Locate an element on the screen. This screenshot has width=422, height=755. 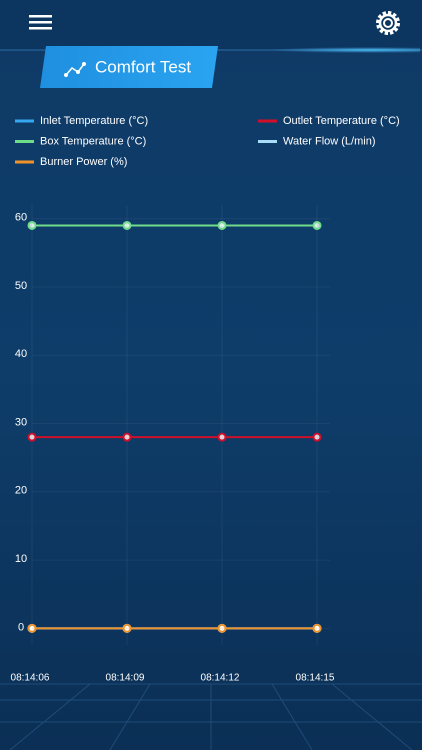
x-tick-label: 08:14:15 is located at coordinates (315, 678).